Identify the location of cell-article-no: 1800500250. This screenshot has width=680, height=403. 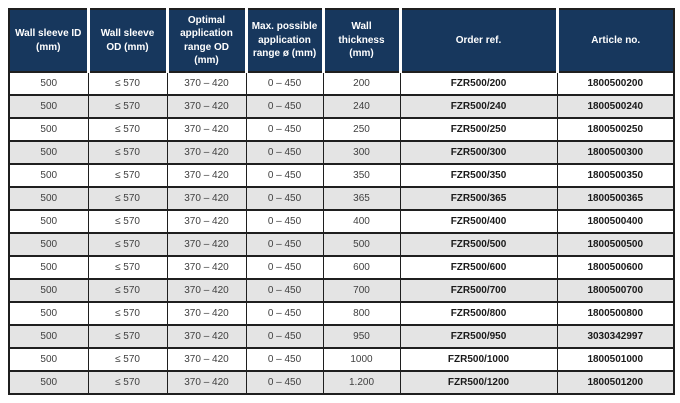
(615, 129).